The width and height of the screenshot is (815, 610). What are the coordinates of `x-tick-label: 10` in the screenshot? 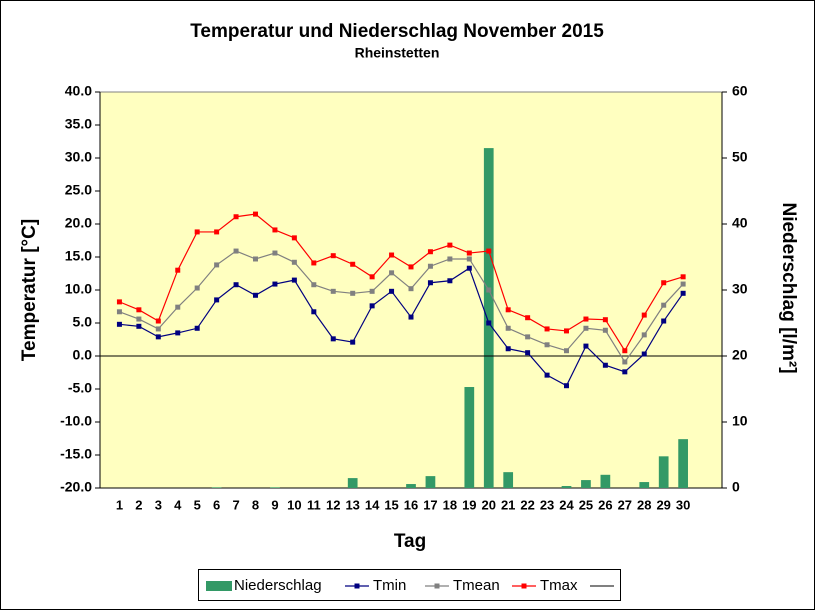 It's located at (294, 504).